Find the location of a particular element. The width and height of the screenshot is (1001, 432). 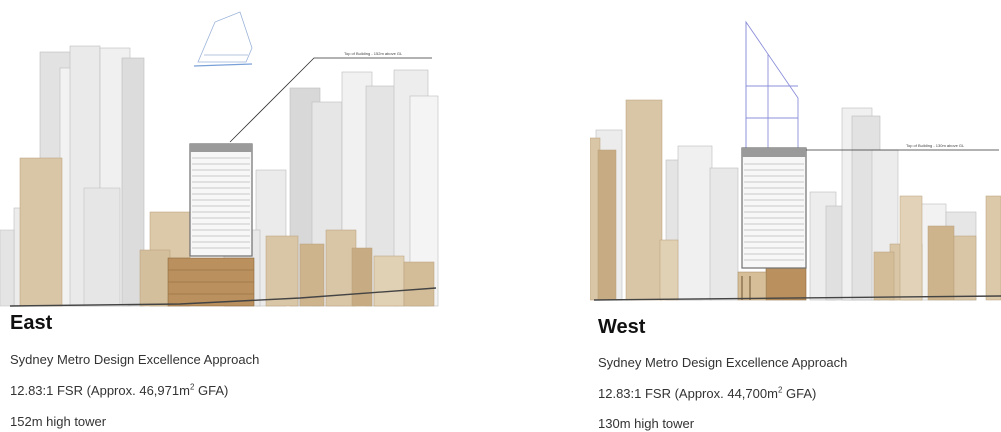

west-fsr-text: 12.83:1 FSR (Approx. 44,700m2 GFA) is located at coordinates (707, 393).